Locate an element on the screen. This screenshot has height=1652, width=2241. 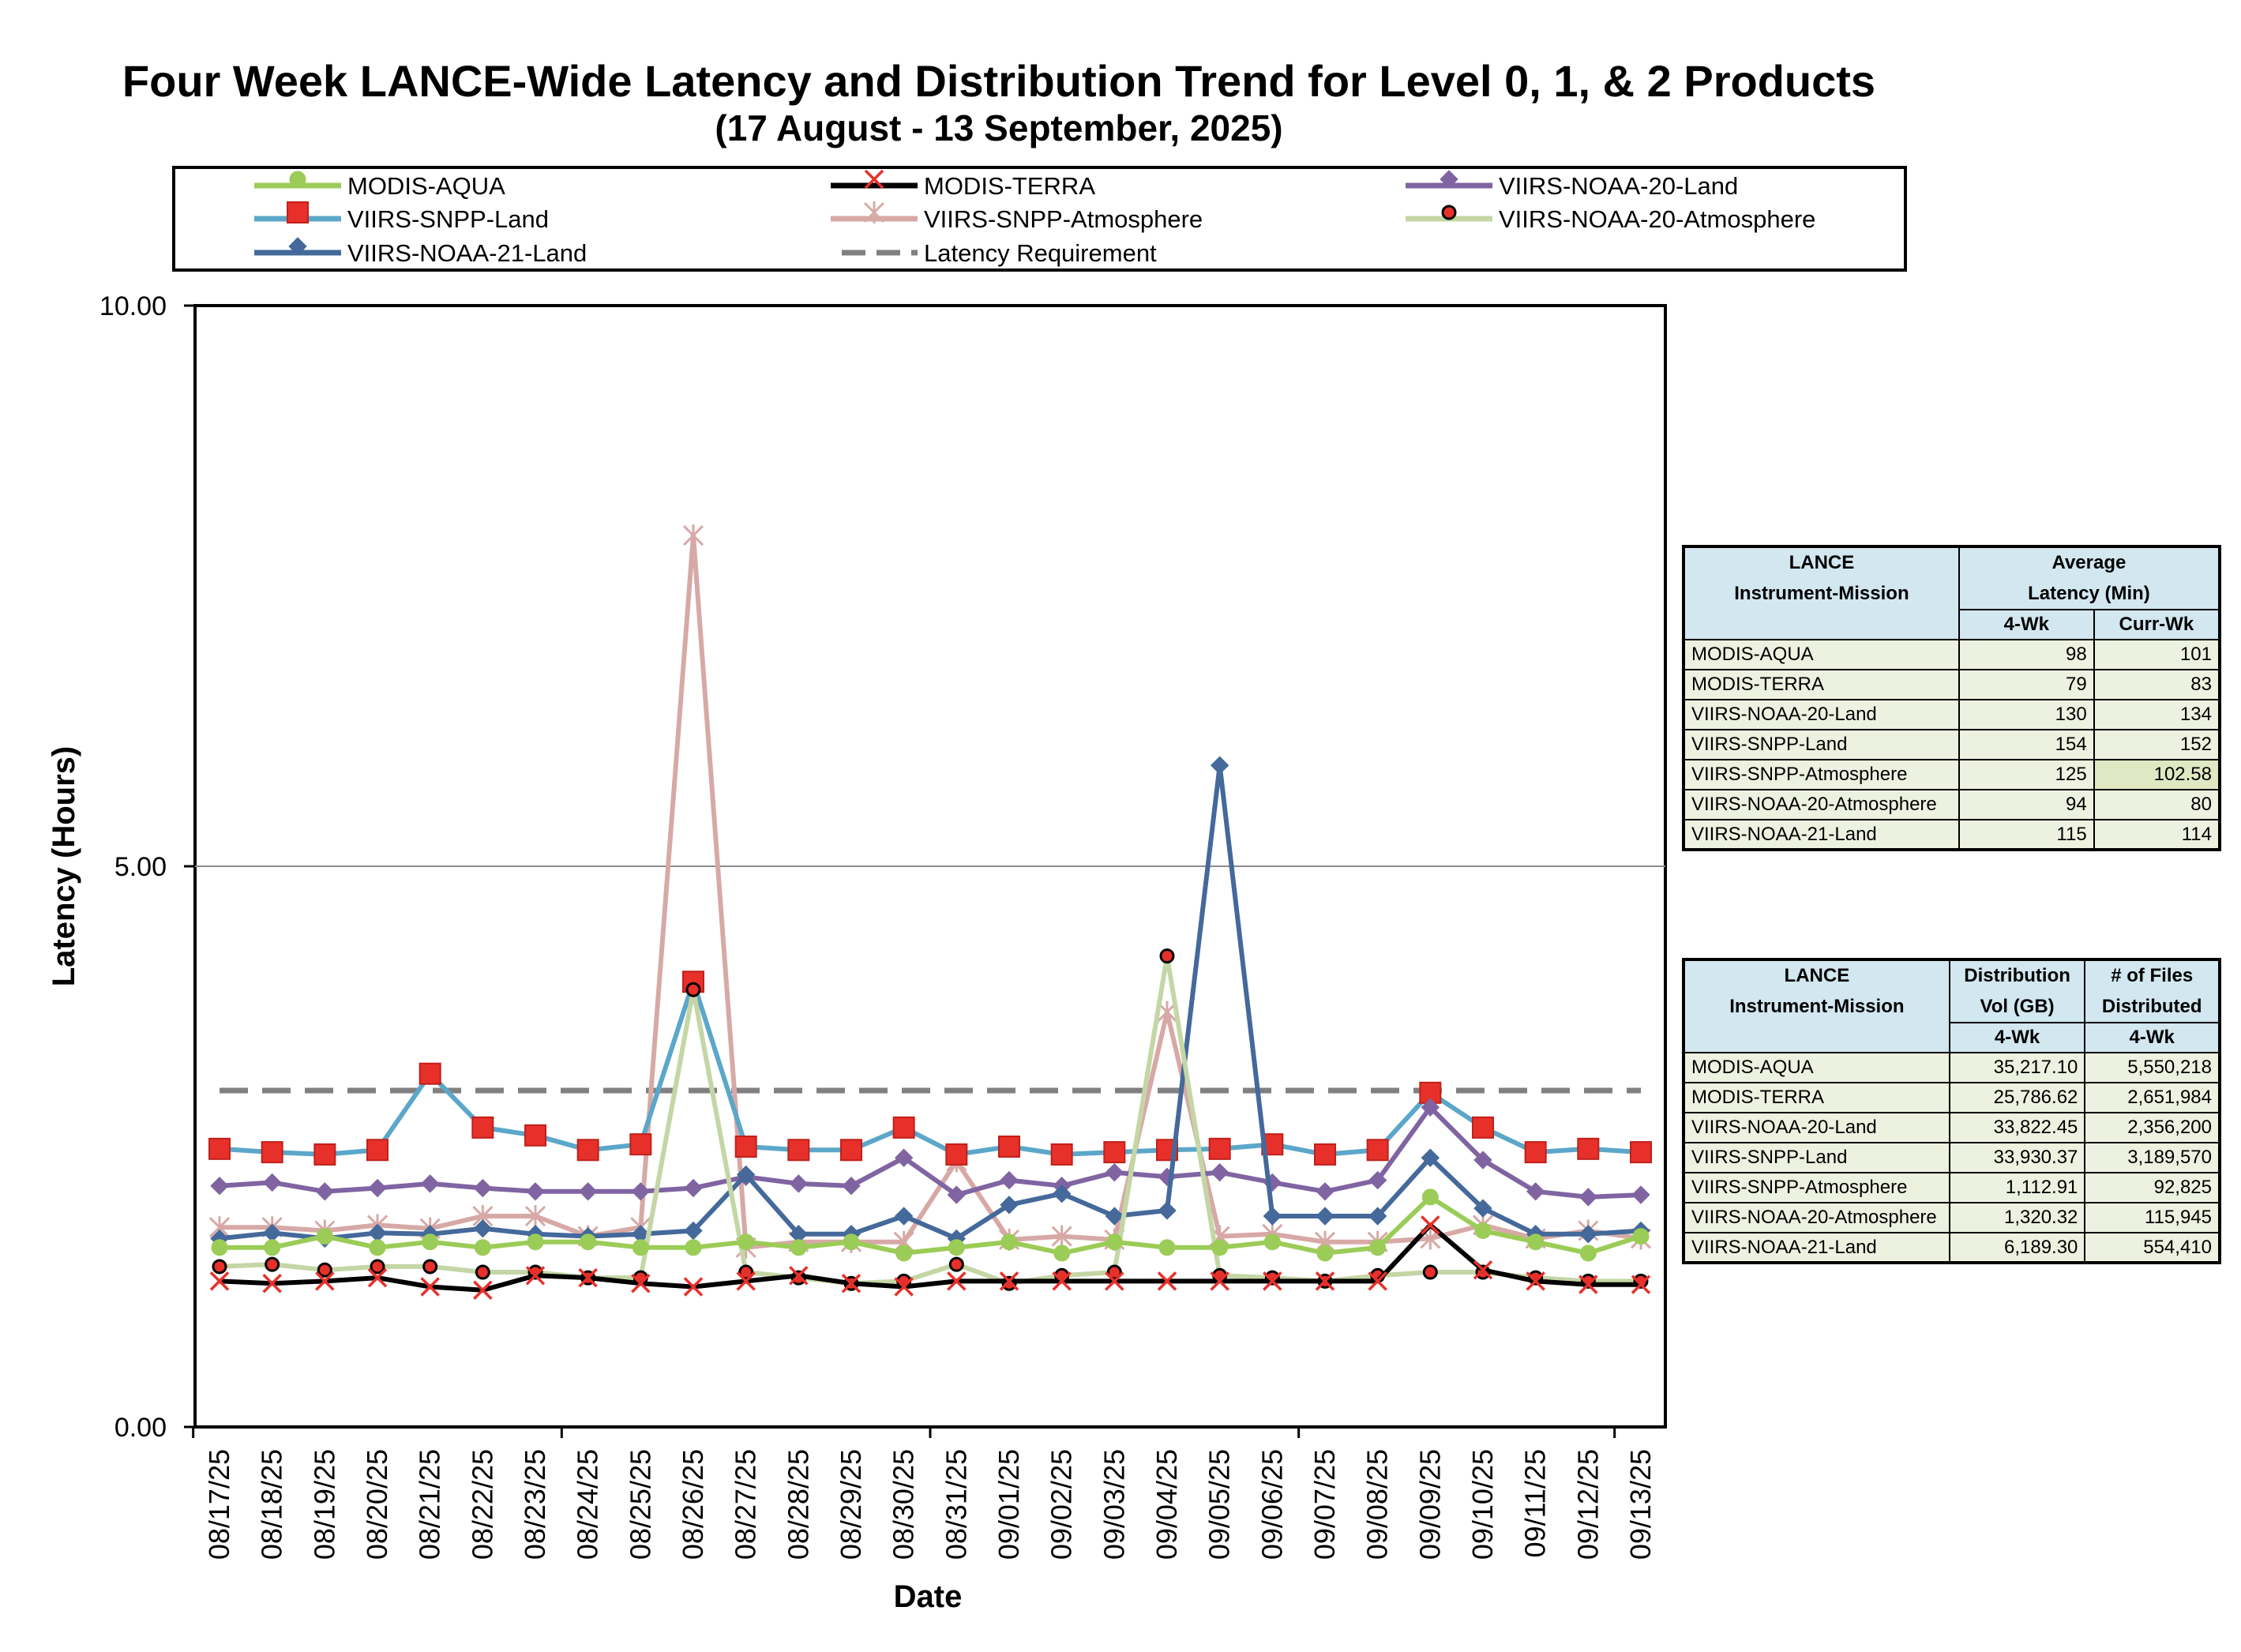
four-wk-latency: 154 is located at coordinates (2026, 744).